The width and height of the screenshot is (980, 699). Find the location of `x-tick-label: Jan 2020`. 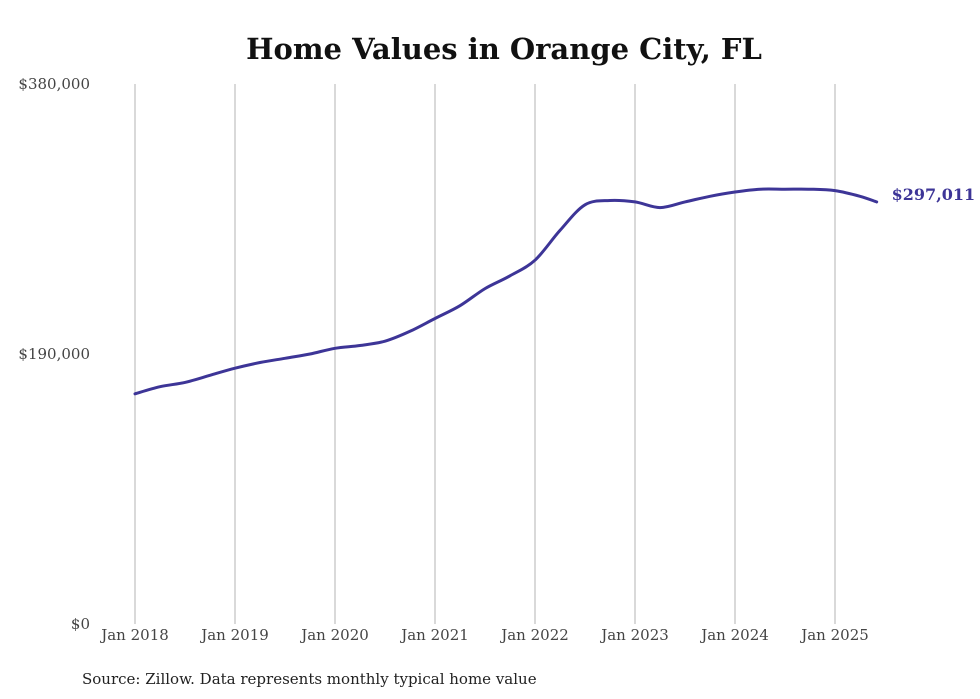

x-tick-label: Jan 2020 is located at coordinates (334, 635).